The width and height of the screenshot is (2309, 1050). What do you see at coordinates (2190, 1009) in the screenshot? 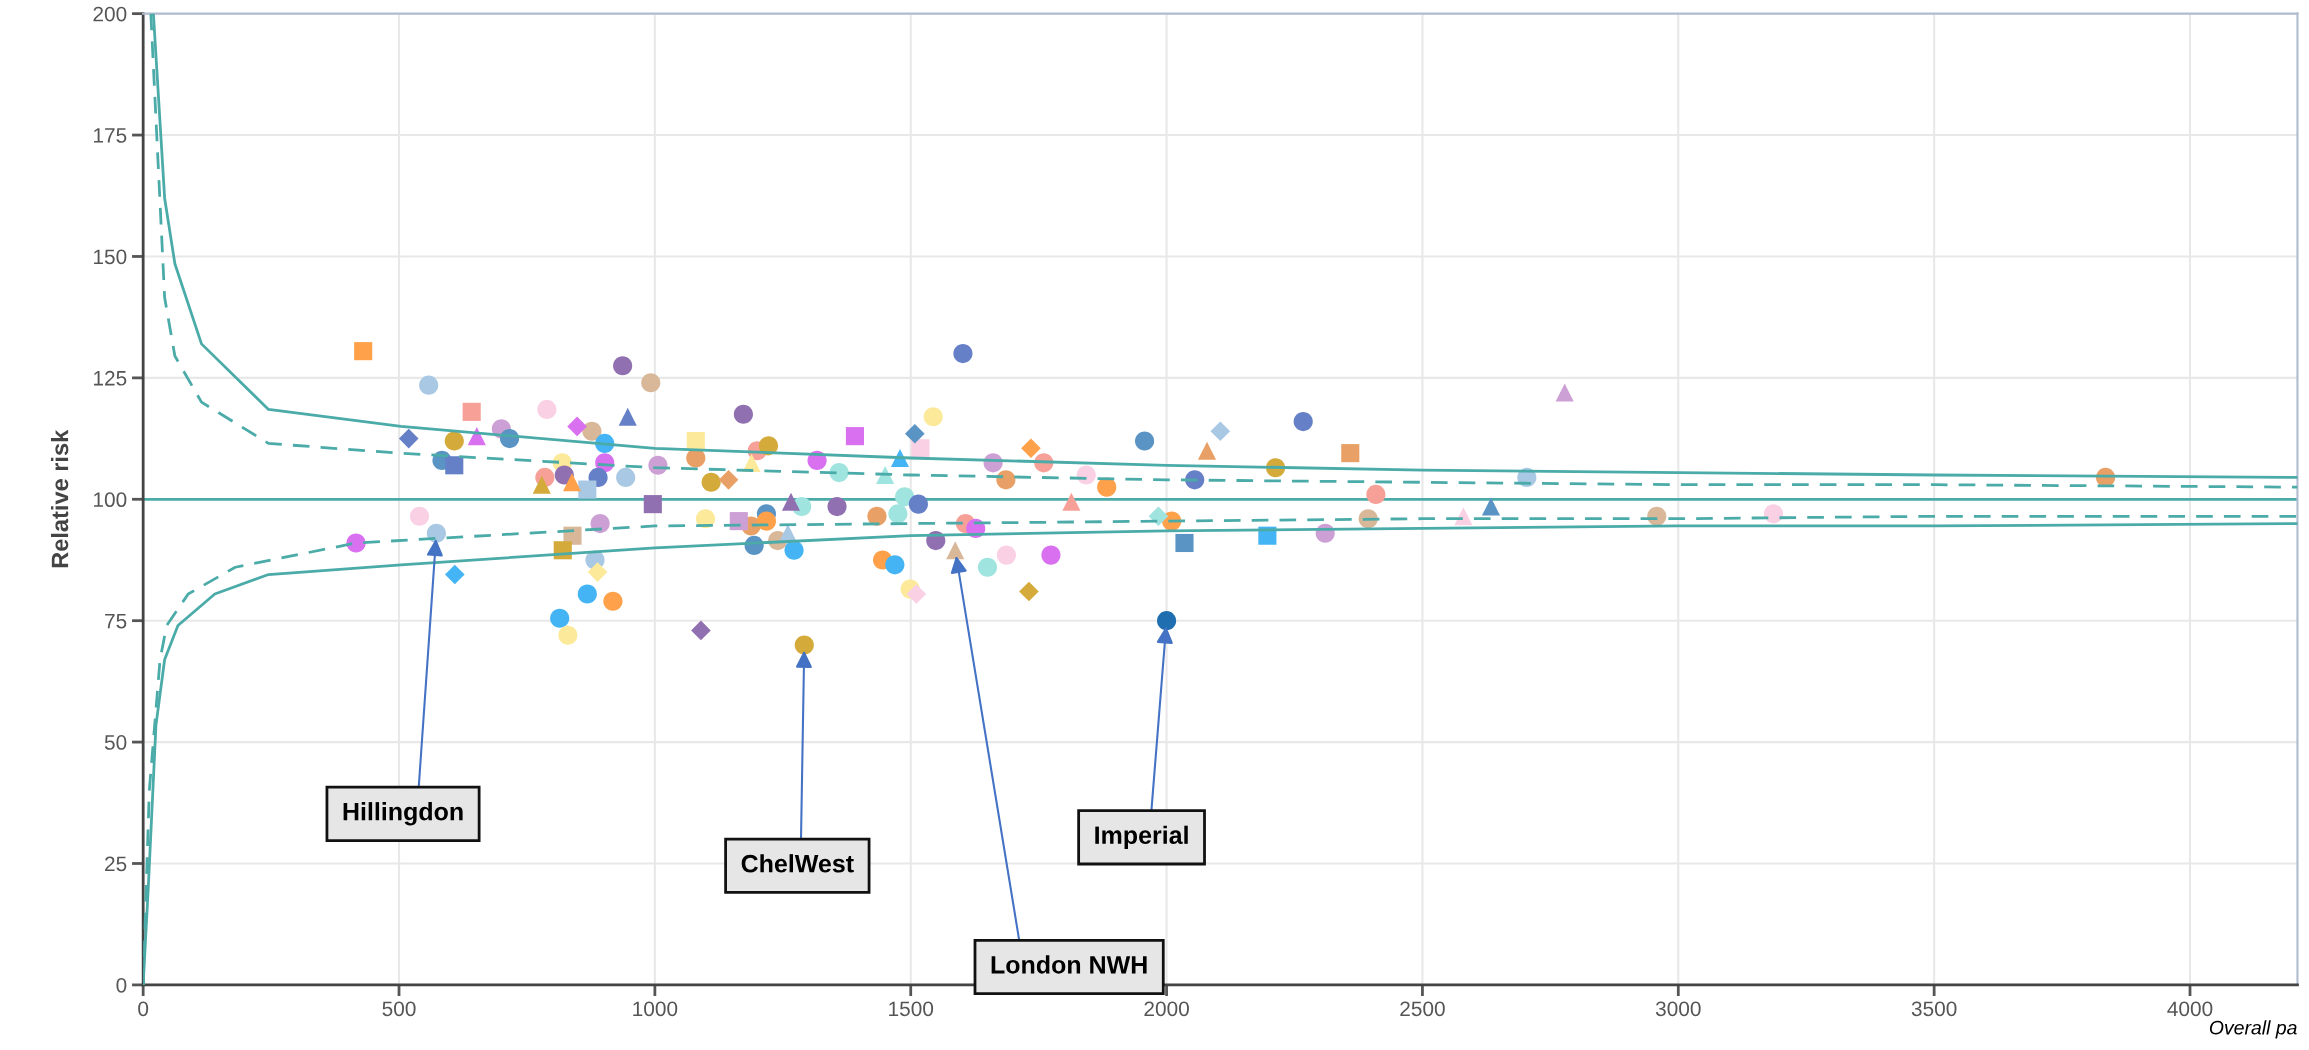
I see `x-tick-label: 4000` at bounding box center [2190, 1009].